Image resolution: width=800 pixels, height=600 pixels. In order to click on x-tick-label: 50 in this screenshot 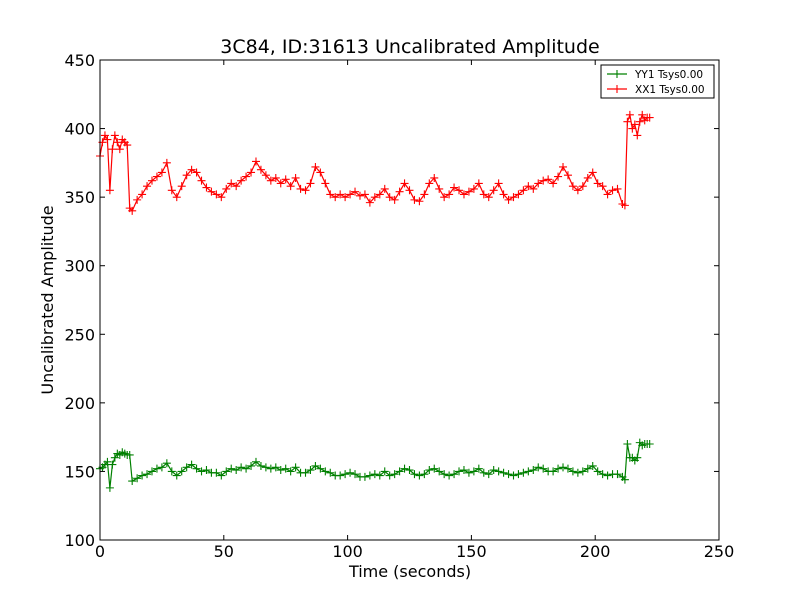, I will do `click(224, 551)`.